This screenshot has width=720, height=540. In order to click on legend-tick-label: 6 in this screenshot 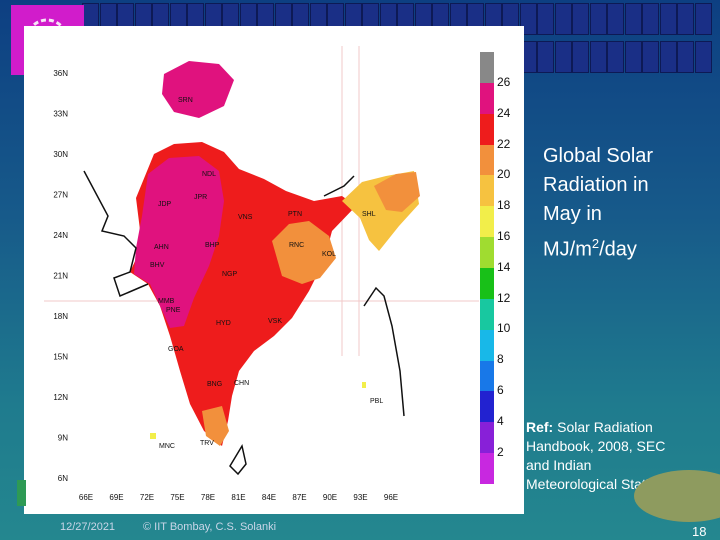, I will do `click(500, 390)`.